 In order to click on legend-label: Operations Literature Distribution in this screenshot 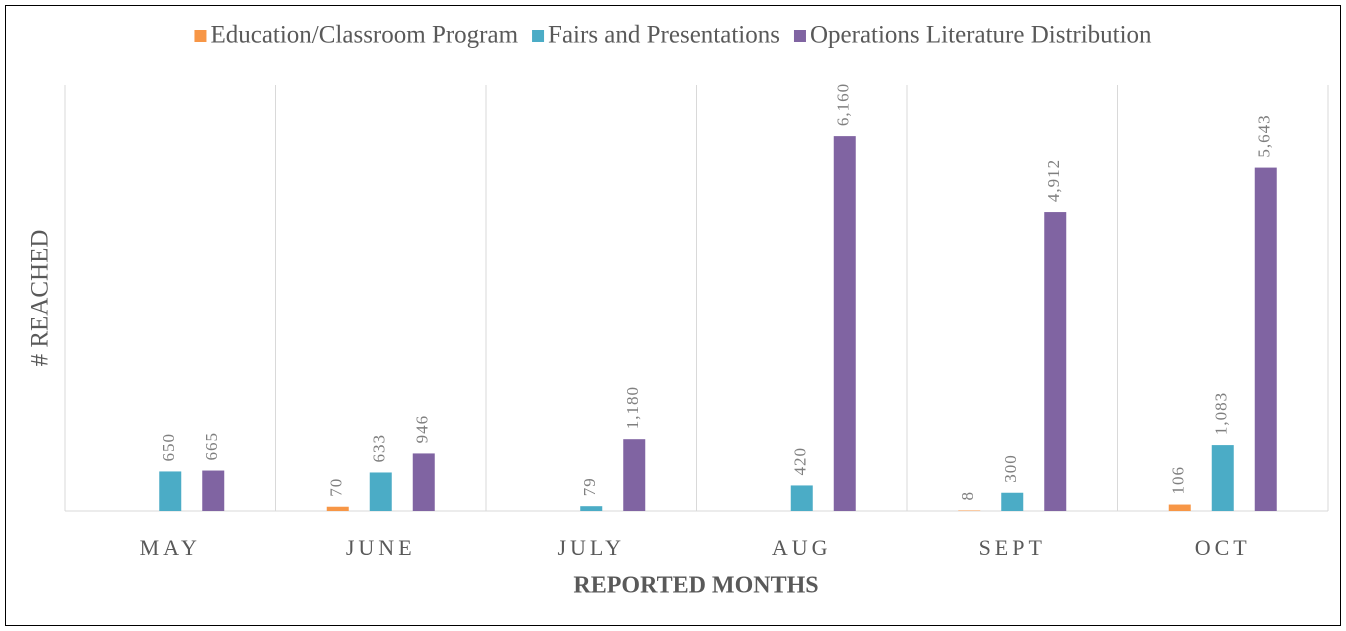, I will do `click(981, 35)`.